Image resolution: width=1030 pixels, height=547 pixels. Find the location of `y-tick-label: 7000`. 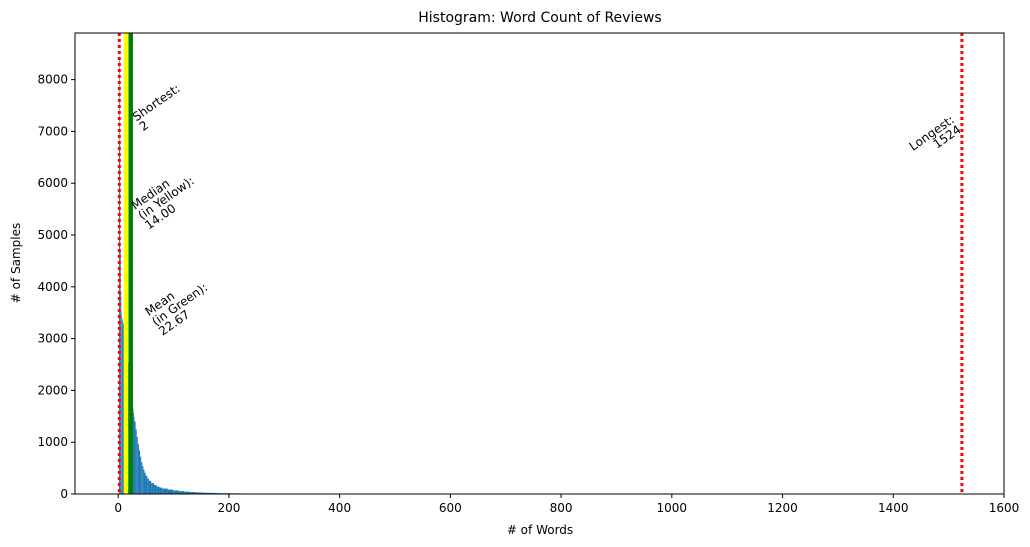

y-tick-label: 7000 is located at coordinates (52, 131).